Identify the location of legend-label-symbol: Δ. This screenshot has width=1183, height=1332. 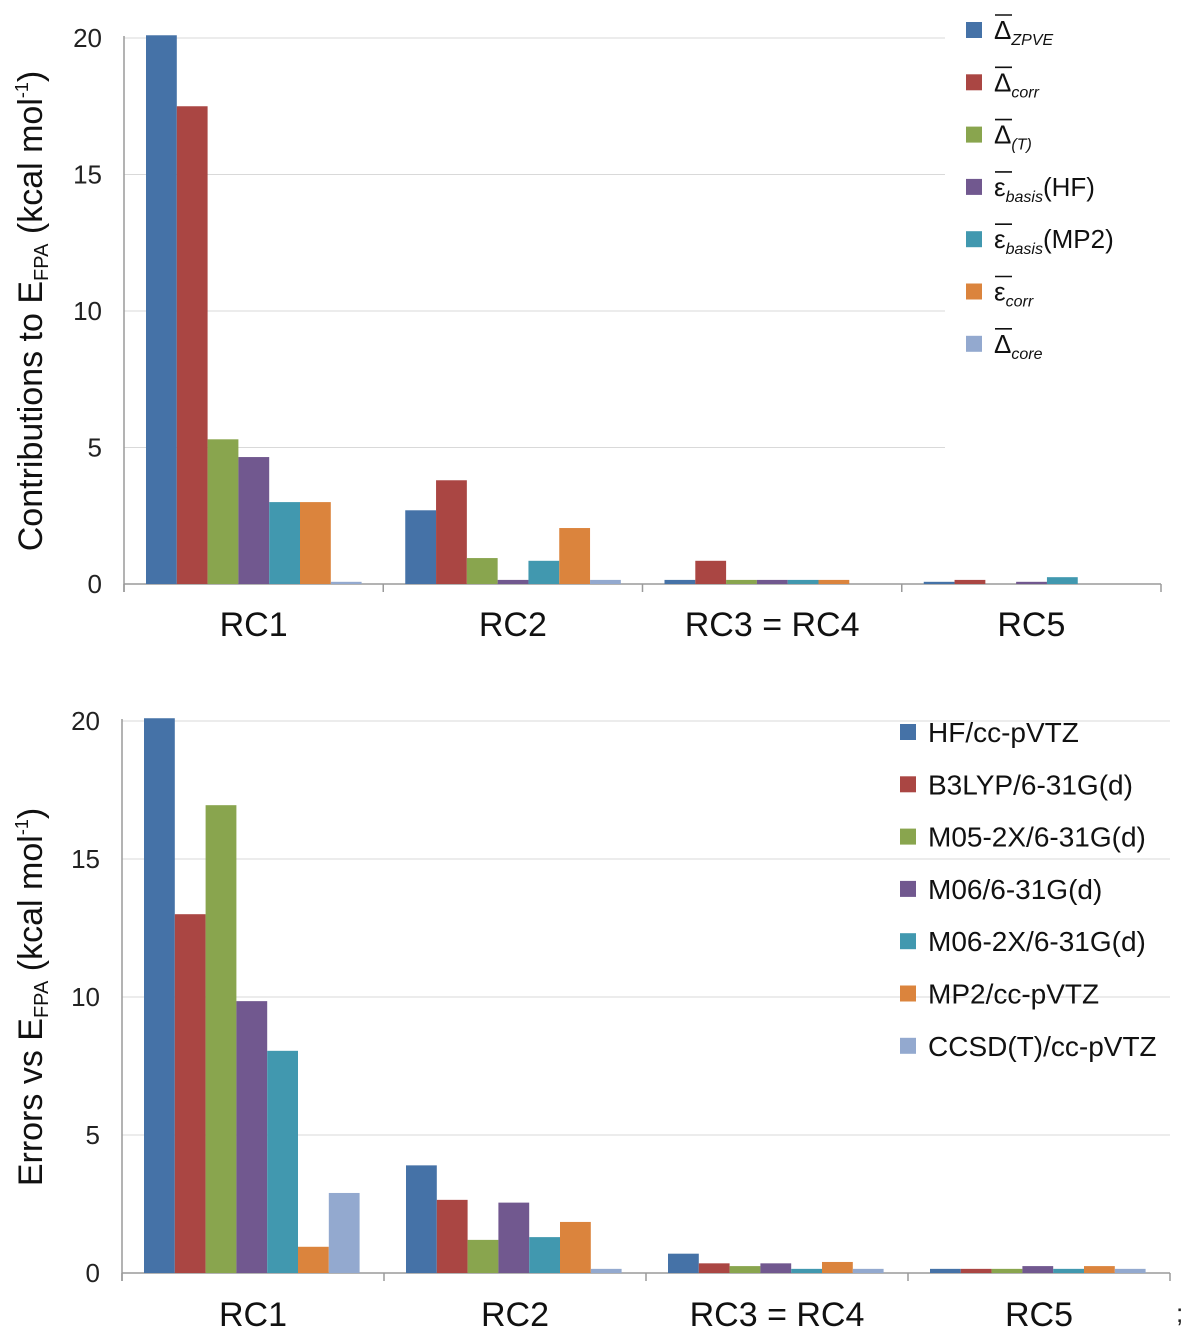
(1002, 135).